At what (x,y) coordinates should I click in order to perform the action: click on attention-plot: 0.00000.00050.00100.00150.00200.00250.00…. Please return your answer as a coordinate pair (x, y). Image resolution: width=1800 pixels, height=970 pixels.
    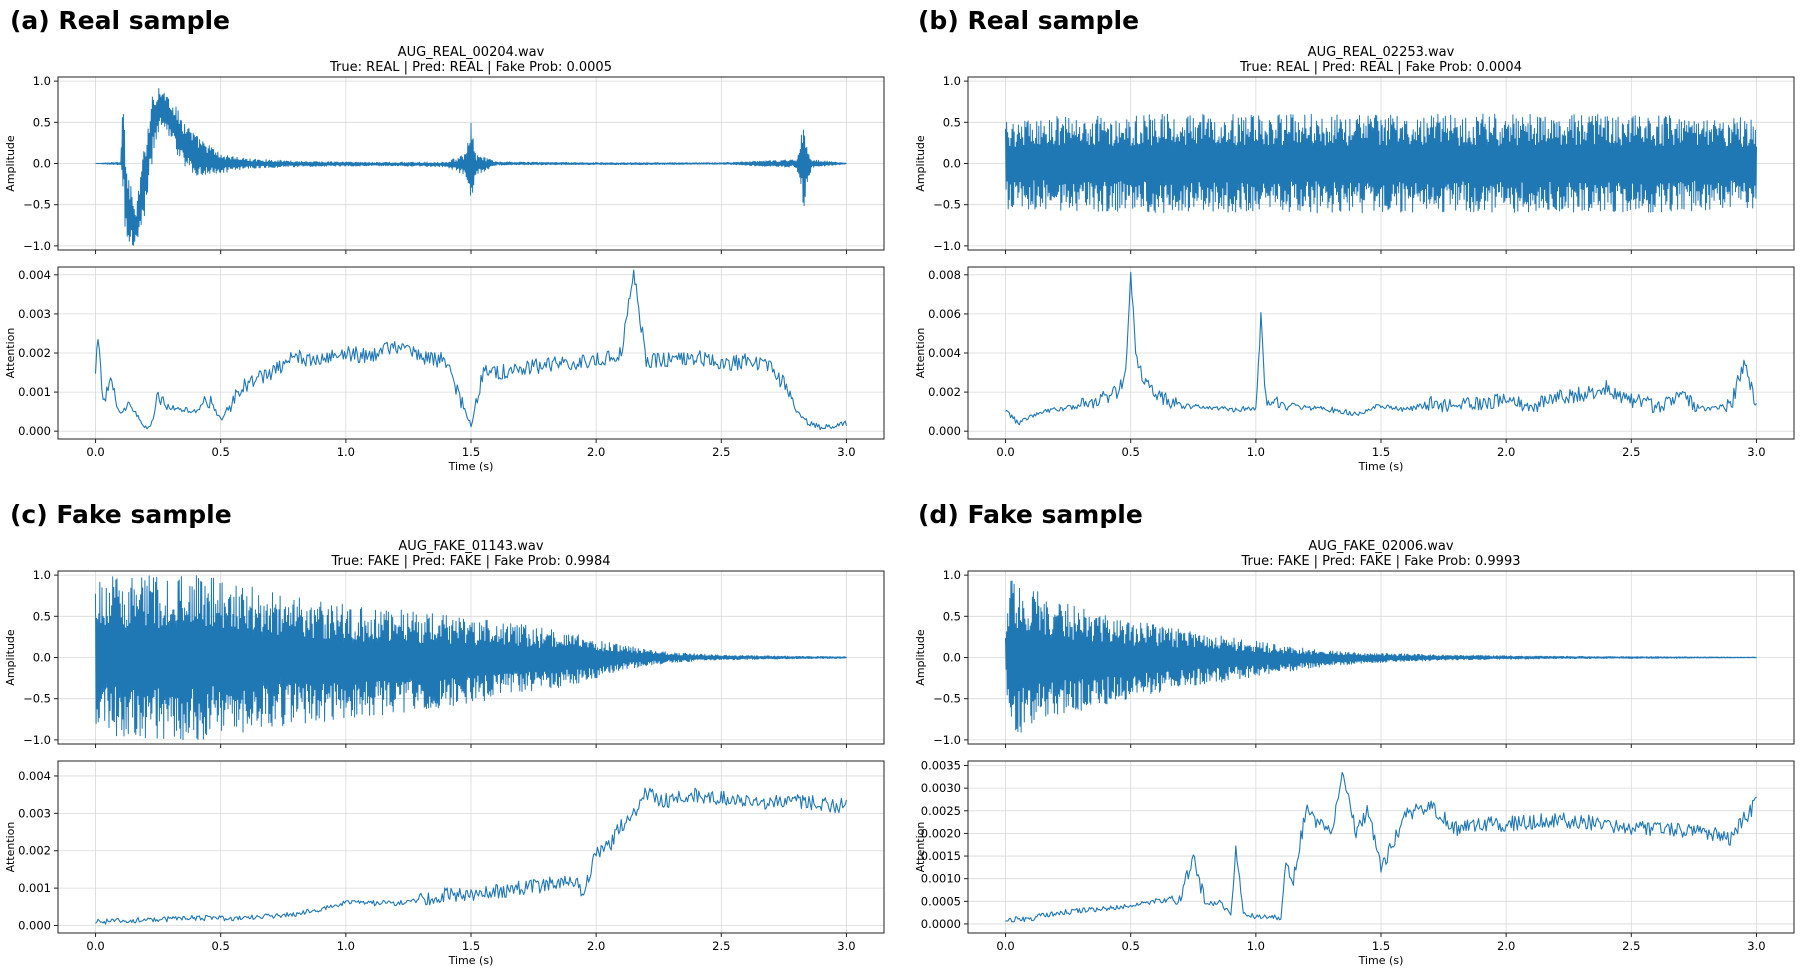
    Looking at the image, I should click on (1354, 863).